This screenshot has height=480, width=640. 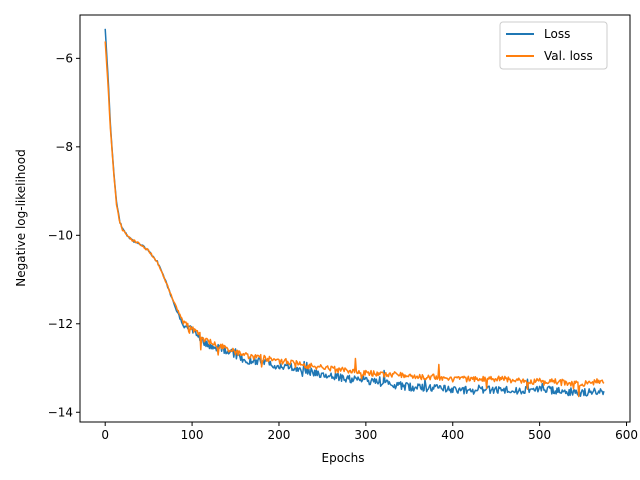 I want to click on x-tick-label: 300, so click(x=365, y=435).